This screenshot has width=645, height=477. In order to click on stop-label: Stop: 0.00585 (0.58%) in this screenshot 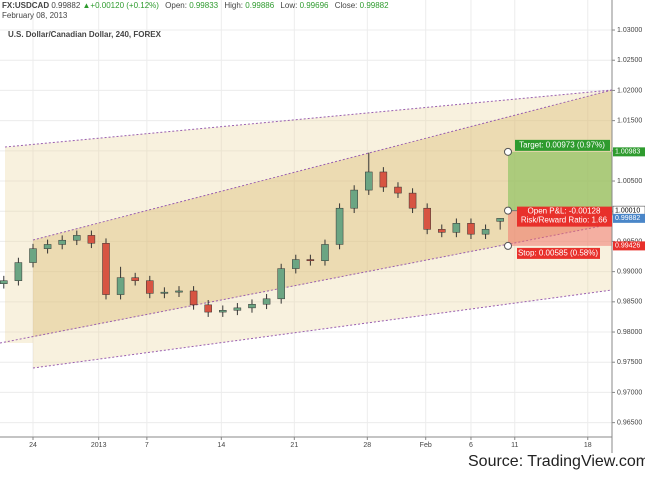, I will do `click(558, 253)`.